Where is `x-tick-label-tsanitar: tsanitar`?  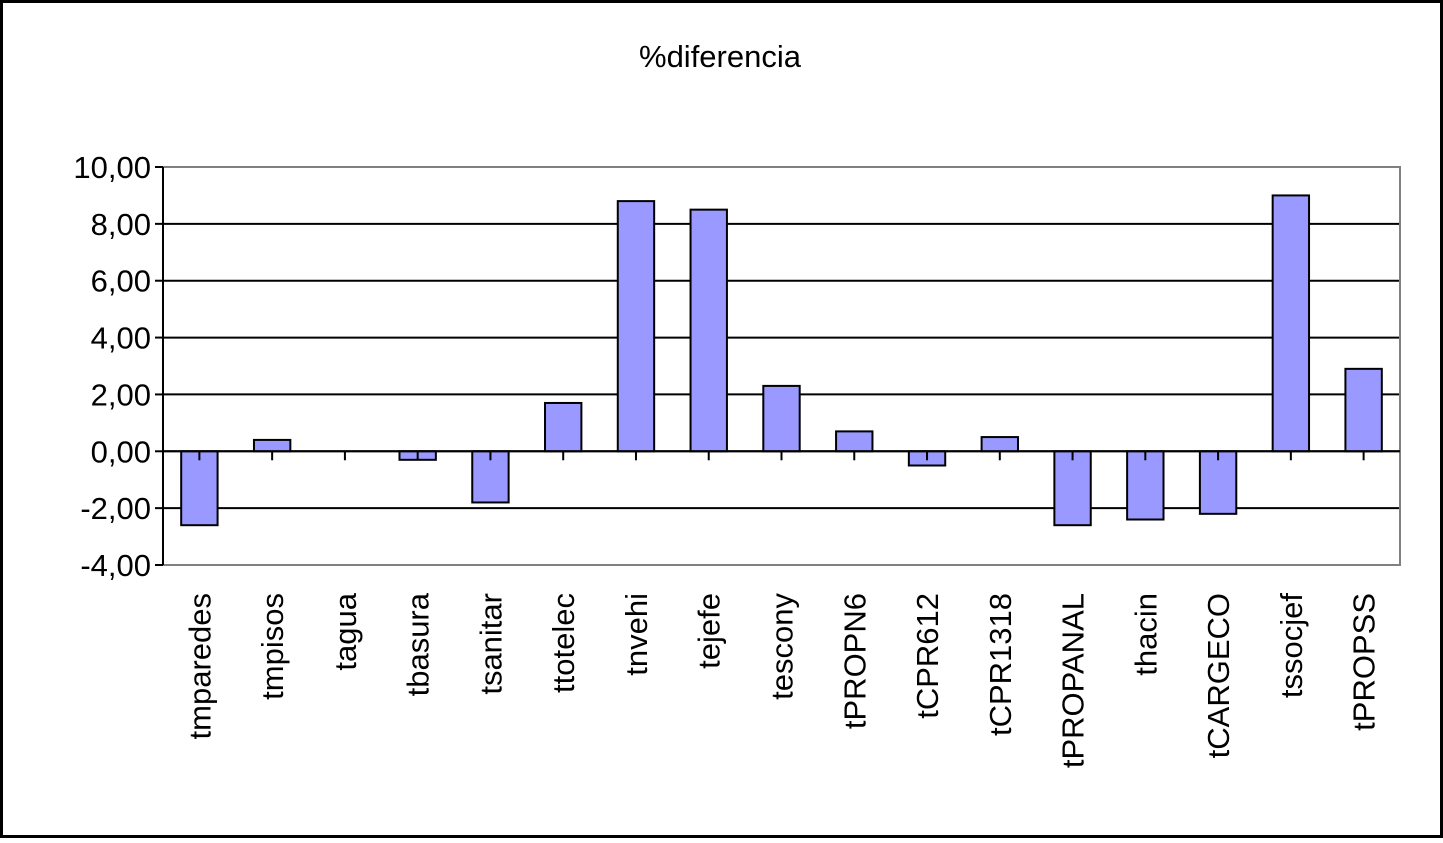 x-tick-label-tsanitar: tsanitar is located at coordinates (490, 644).